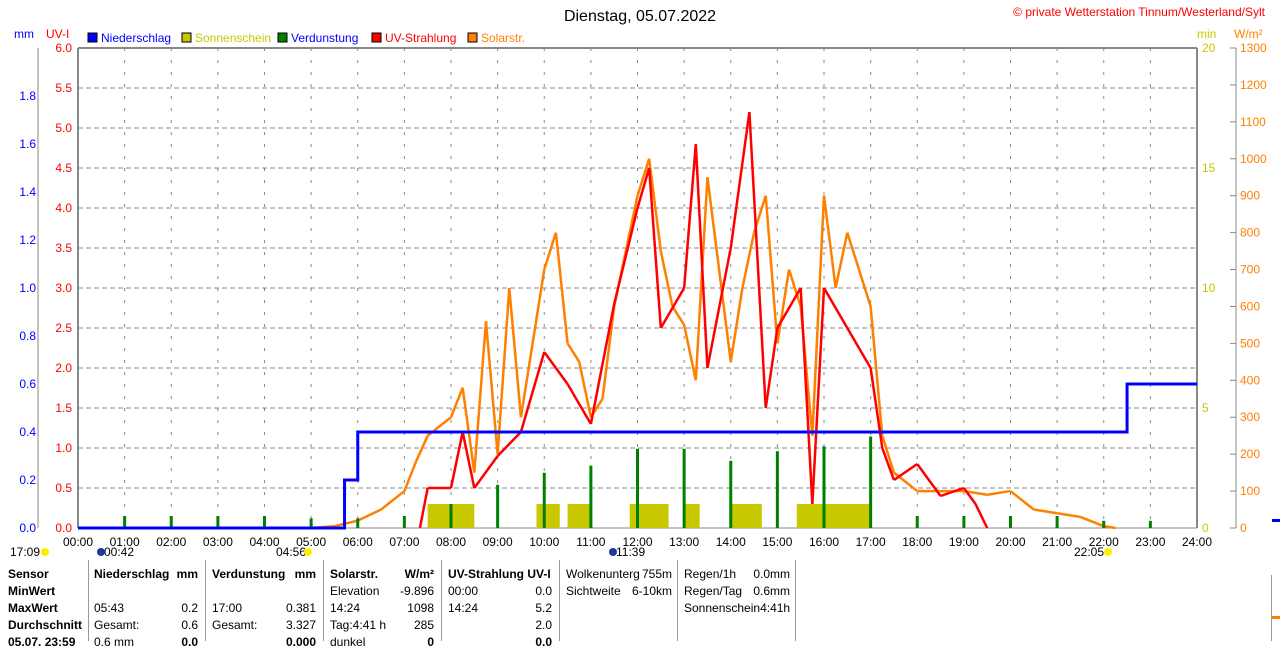  Describe the element at coordinates (1205, 528) in the screenshot. I see `min-tick-label: 0` at that location.